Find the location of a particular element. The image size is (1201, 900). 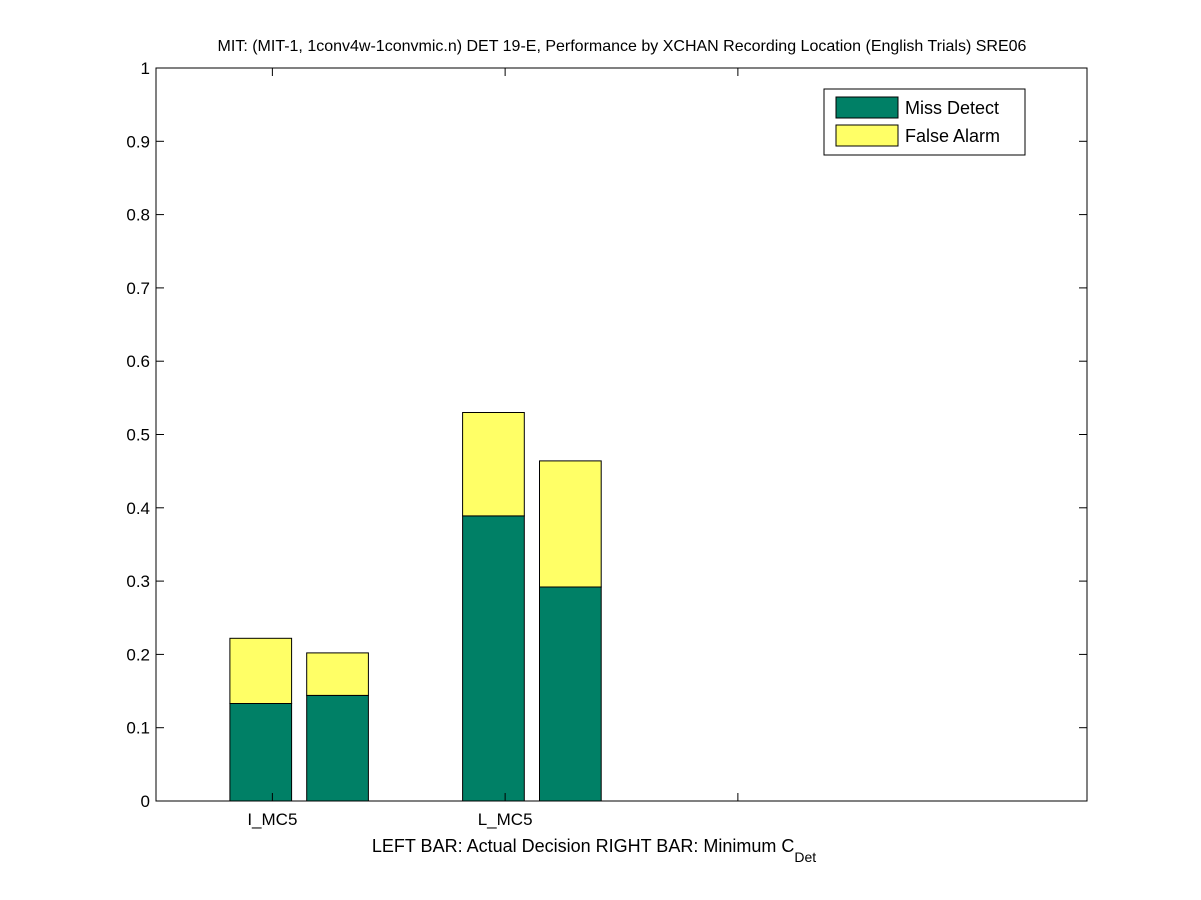

x-tick-label: L_MC5 is located at coordinates (505, 819).